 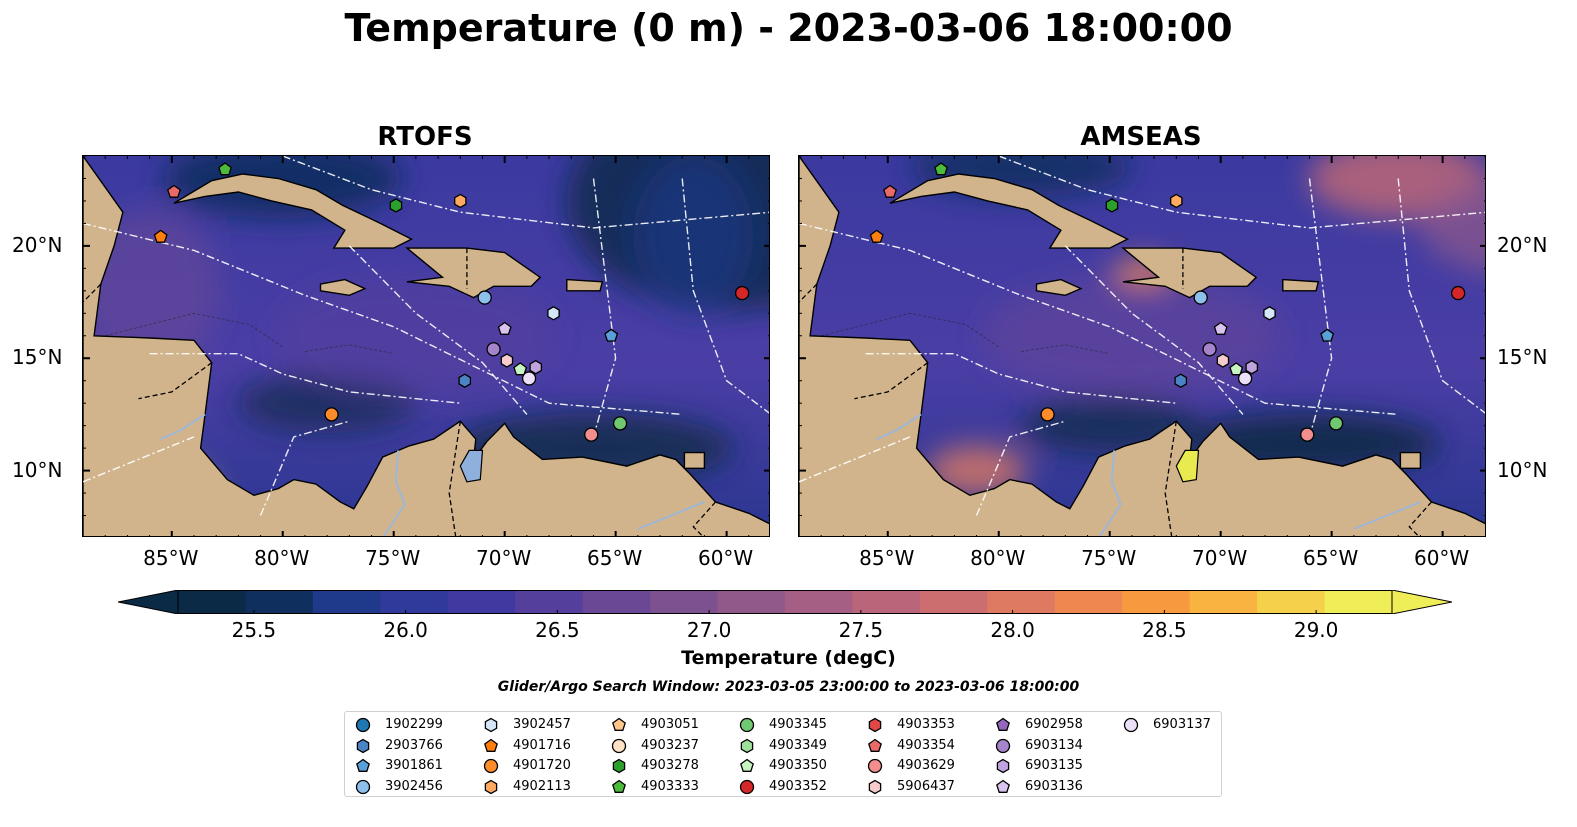 I want to click on colorbar-tick-label: 28.0, so click(x=1012, y=630).